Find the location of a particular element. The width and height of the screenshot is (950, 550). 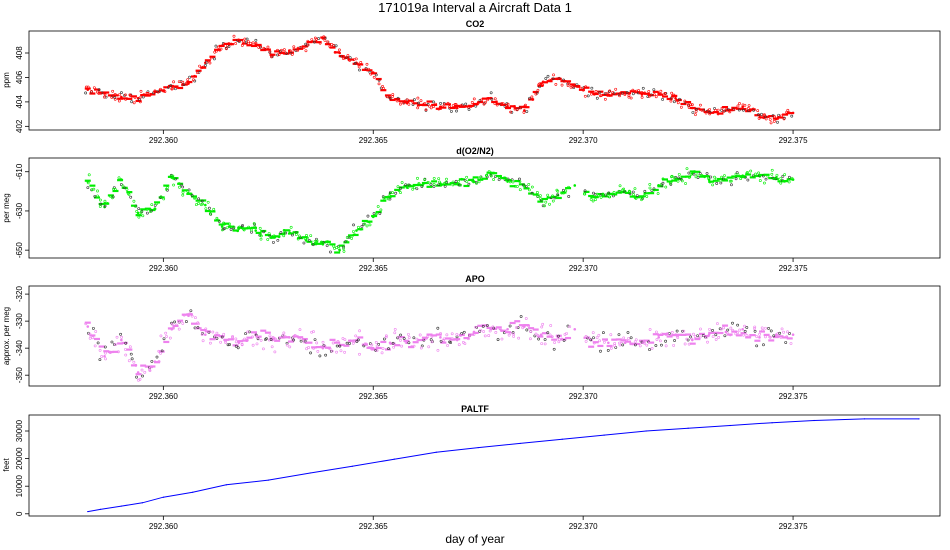

panel-title: d(O2/N2) is located at coordinates (475, 151).